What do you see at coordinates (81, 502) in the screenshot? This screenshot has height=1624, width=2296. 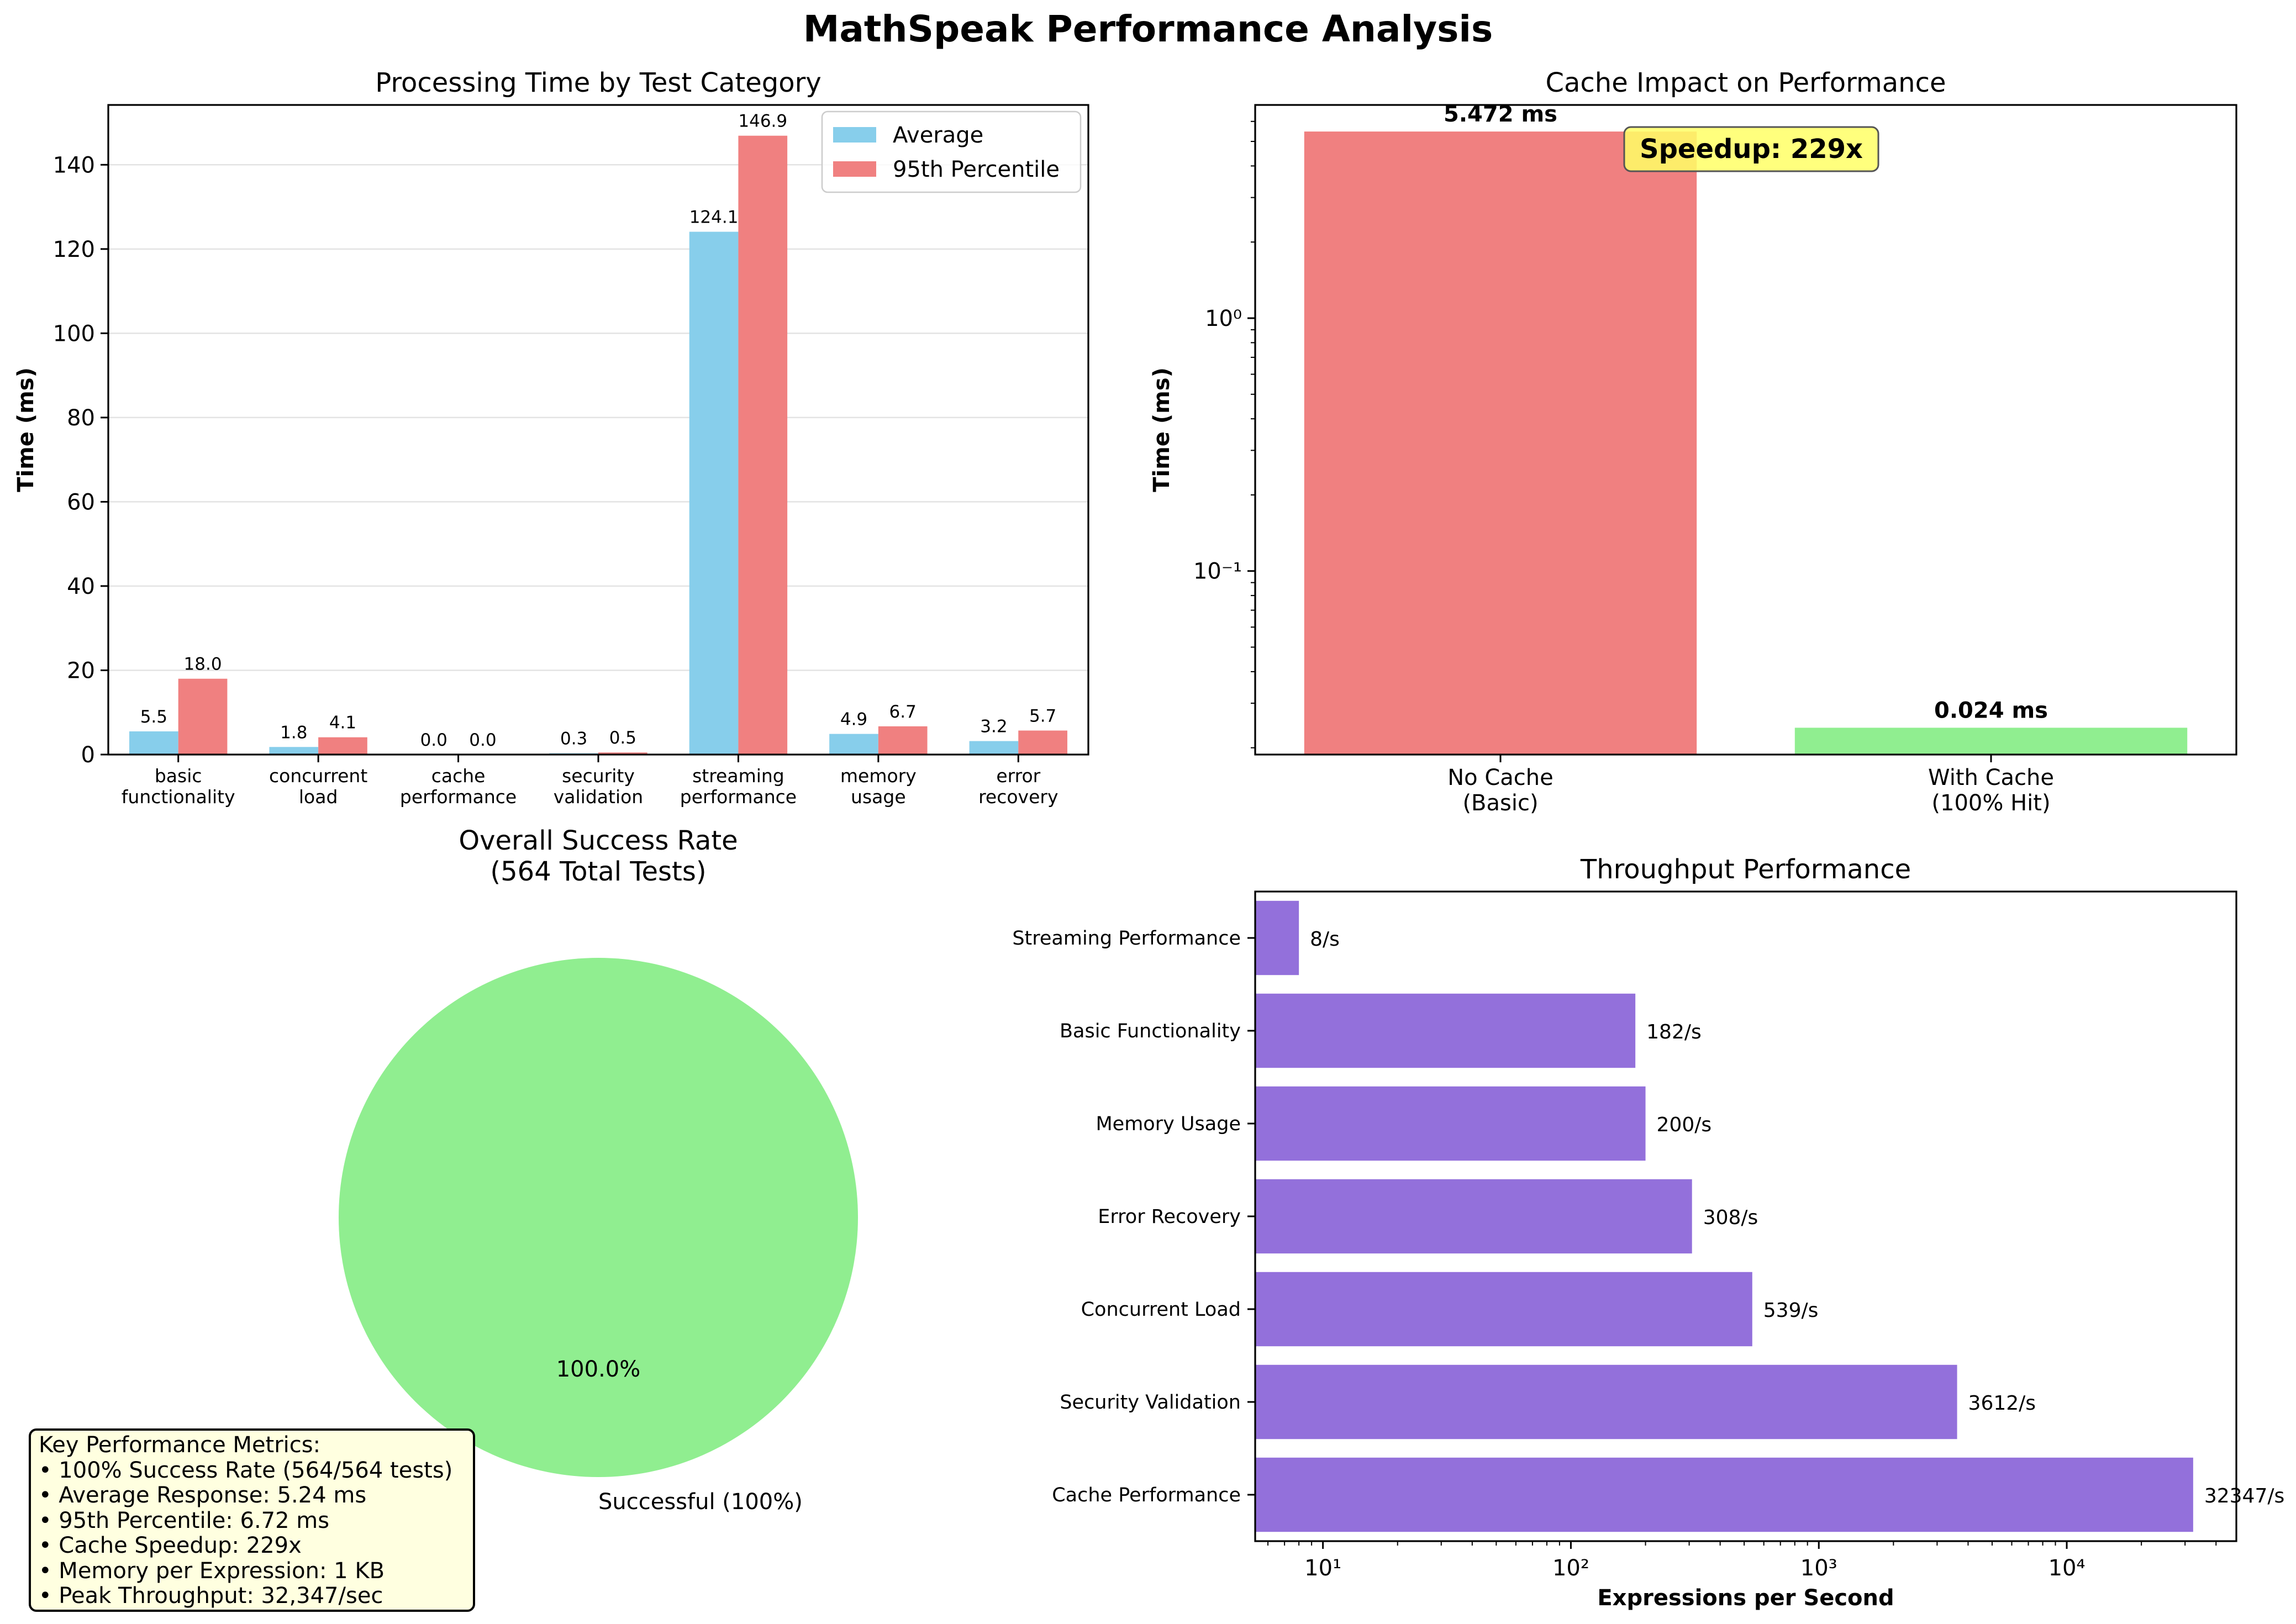 I see `y-tick-label: 60` at bounding box center [81, 502].